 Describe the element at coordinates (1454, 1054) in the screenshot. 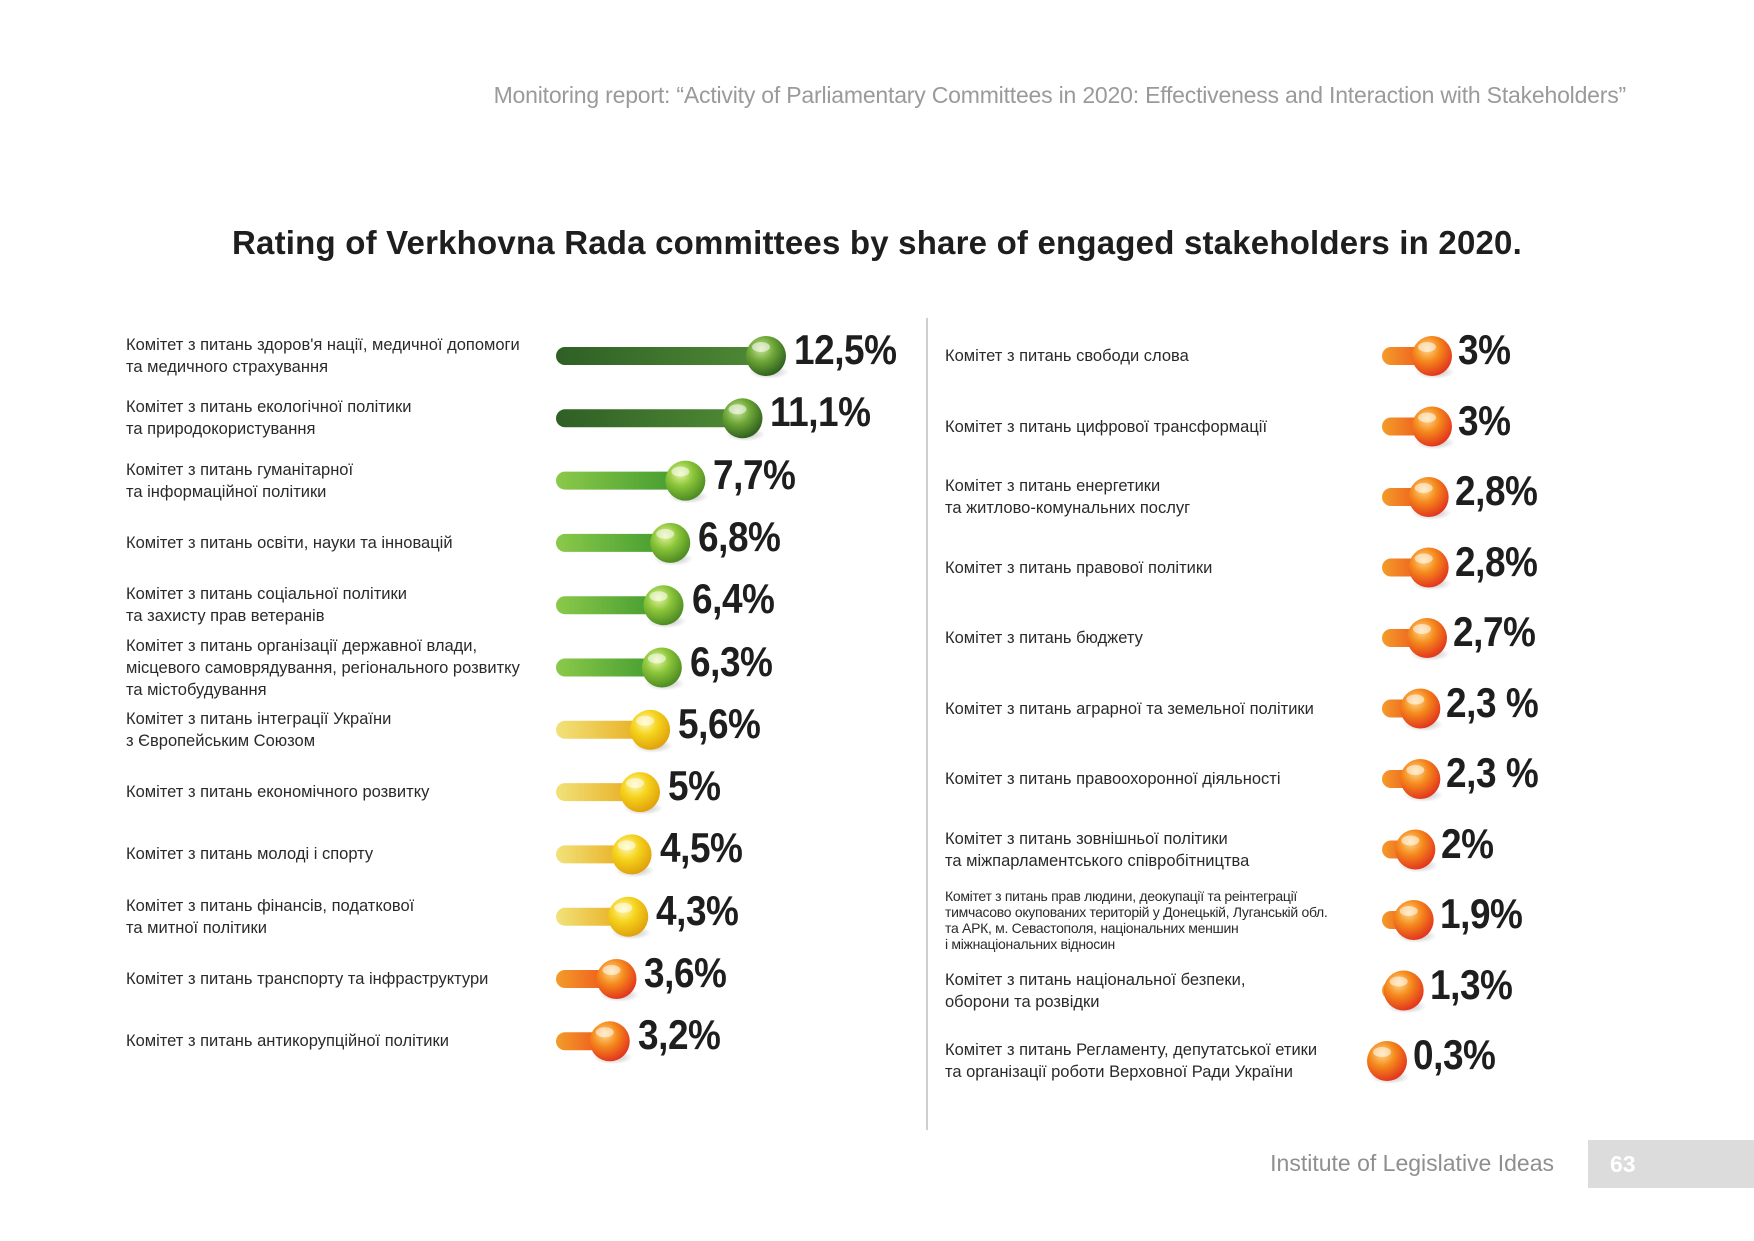

I see `value-label: 0,3%` at that location.